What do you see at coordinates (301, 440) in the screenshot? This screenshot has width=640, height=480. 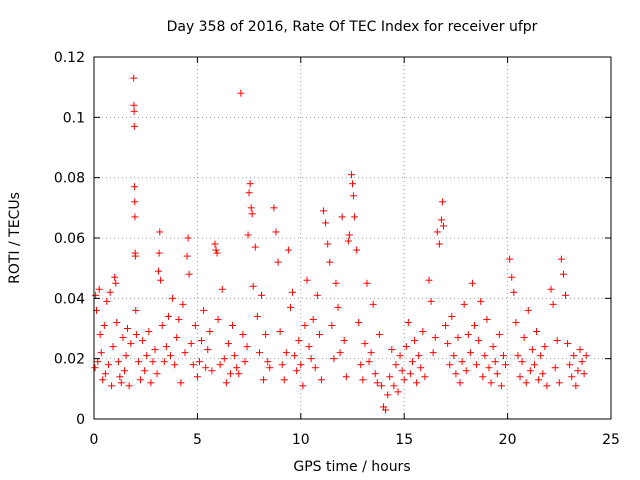 I see `x-tick-label: 10` at bounding box center [301, 440].